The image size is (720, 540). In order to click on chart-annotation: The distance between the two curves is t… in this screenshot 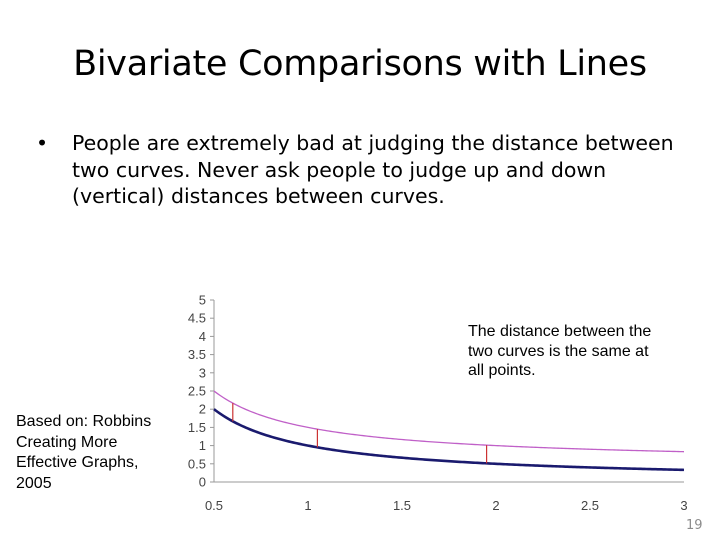, I will do `click(560, 351)`.